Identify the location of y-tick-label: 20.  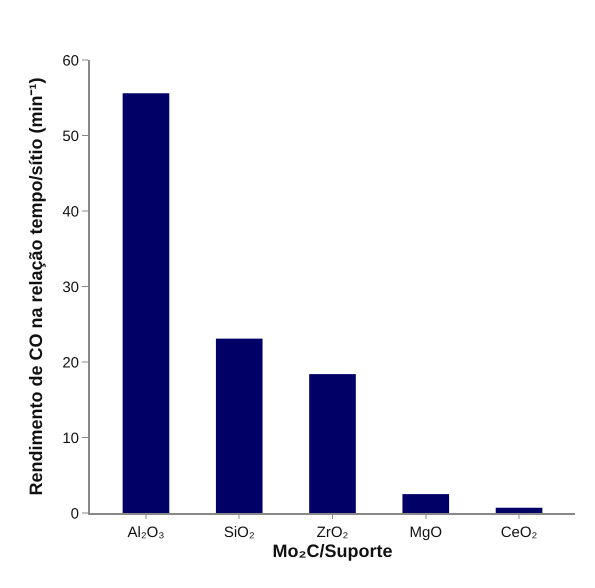
(70, 363).